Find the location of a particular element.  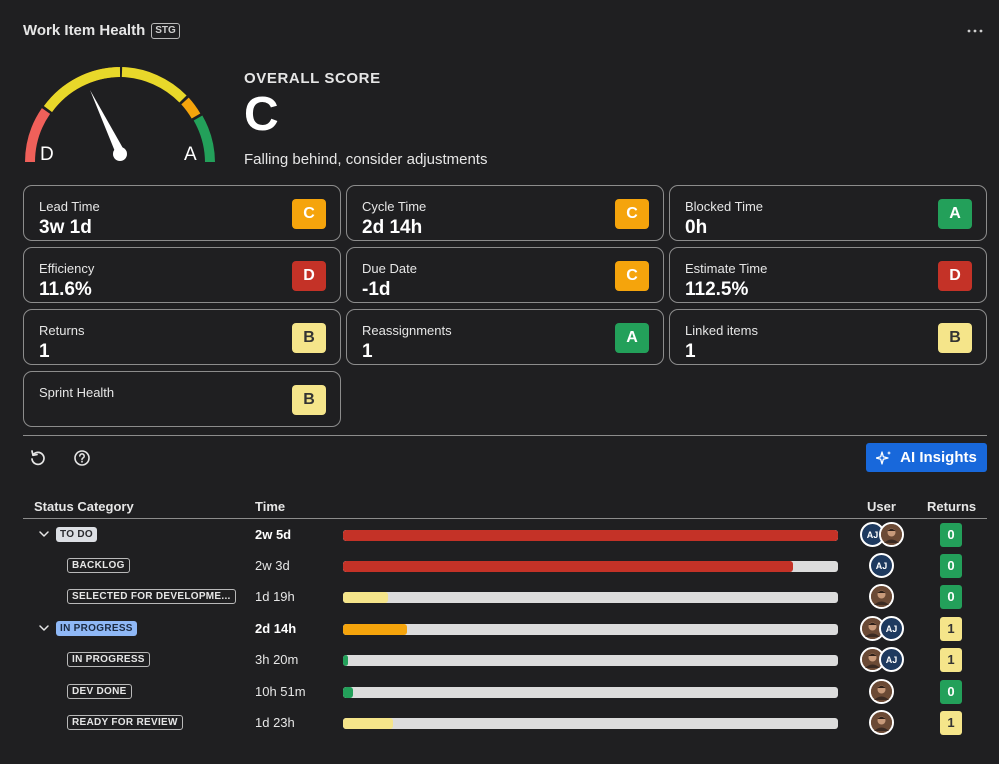

returns-badge: 1 is located at coordinates (951, 629).